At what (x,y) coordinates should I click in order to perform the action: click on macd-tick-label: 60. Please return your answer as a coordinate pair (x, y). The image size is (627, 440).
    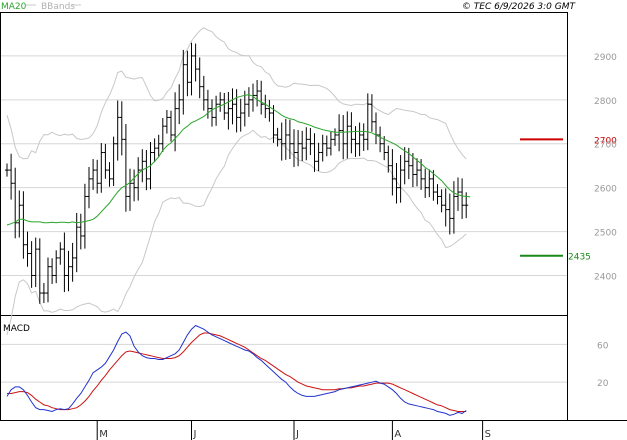
    Looking at the image, I should click on (603, 346).